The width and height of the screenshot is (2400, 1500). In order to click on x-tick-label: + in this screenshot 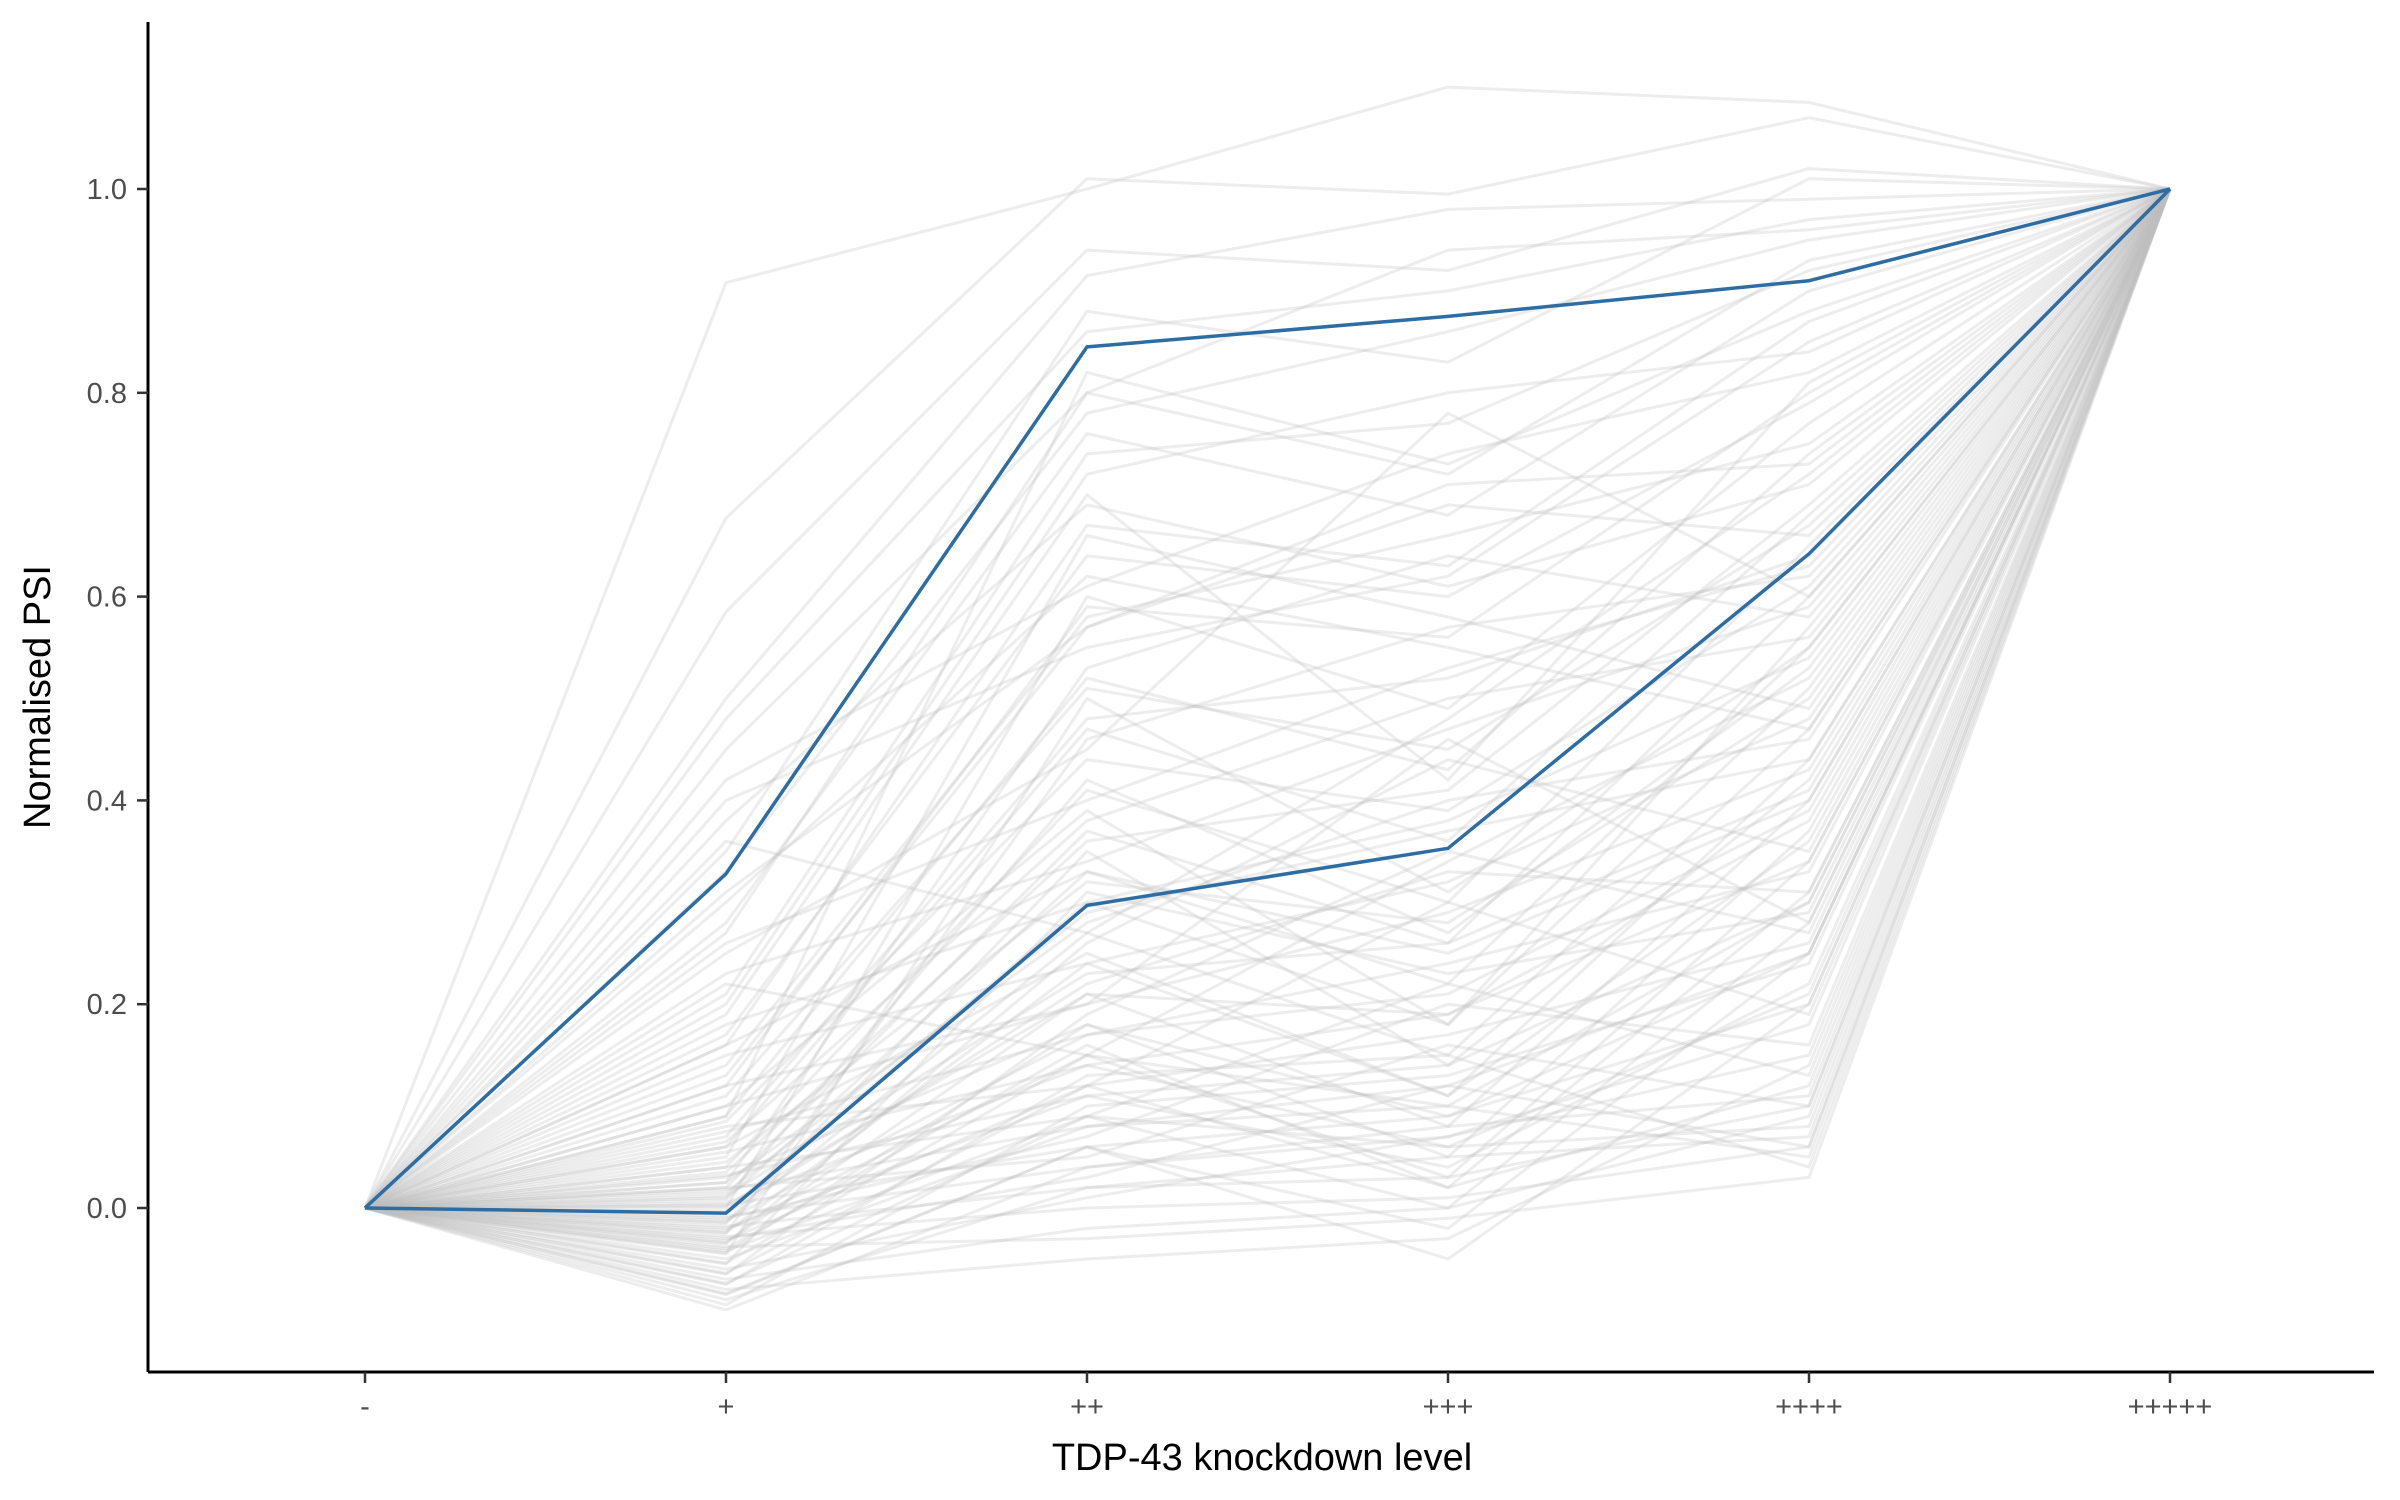, I will do `click(726, 1407)`.